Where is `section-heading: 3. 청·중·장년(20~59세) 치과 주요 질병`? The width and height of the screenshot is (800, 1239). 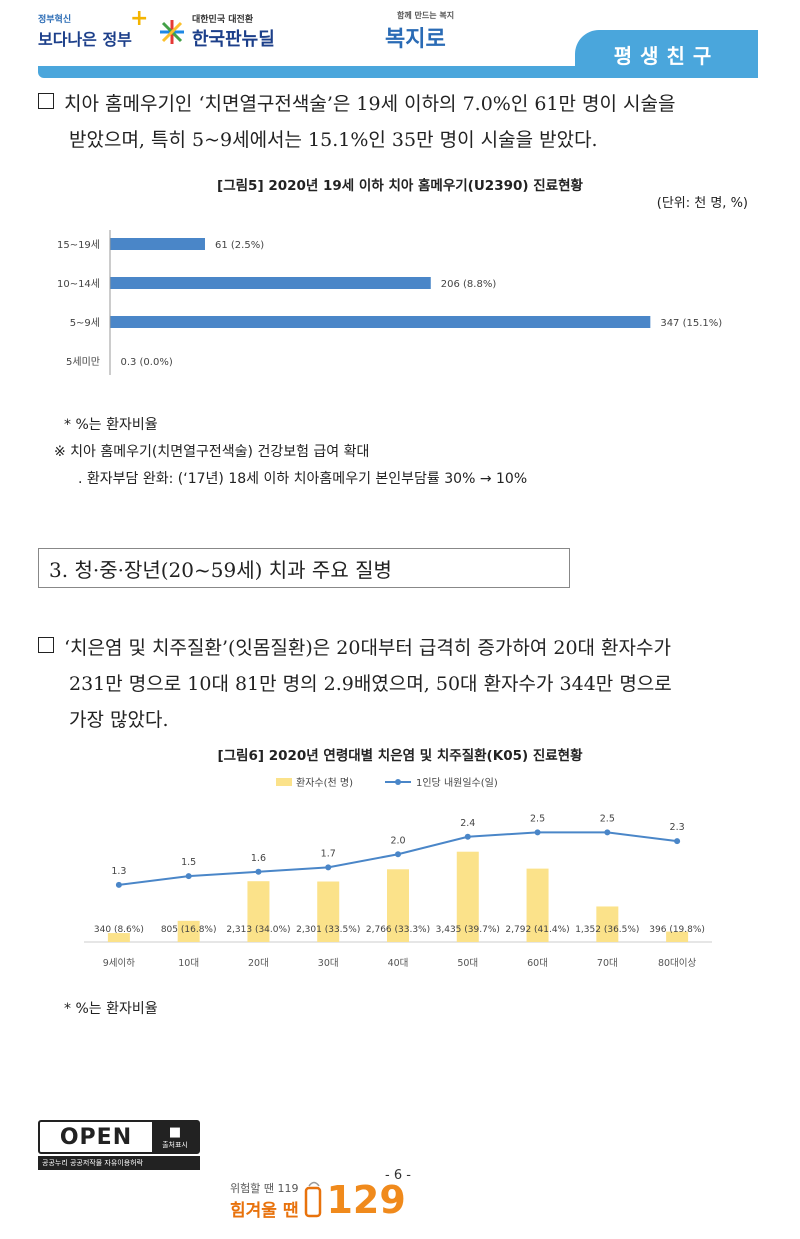
section-heading: 3. 청·중·장년(20~59세) 치과 주요 질병 is located at coordinates (304, 568).